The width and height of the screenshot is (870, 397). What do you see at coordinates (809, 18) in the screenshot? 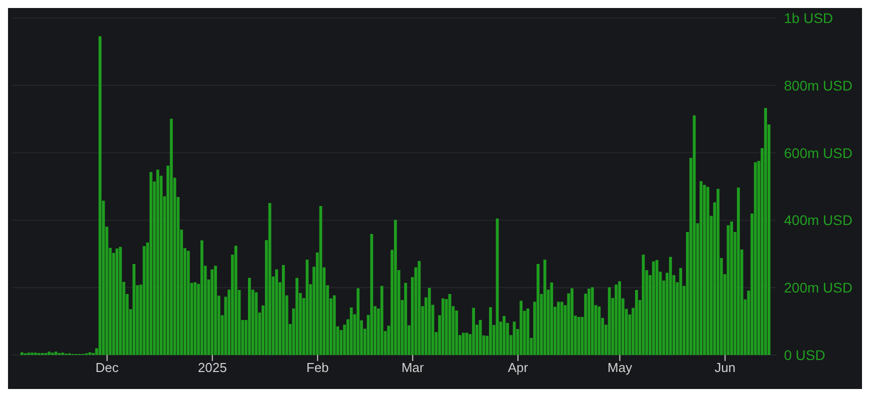
I see `y-tick-label: 1b USD` at bounding box center [809, 18].